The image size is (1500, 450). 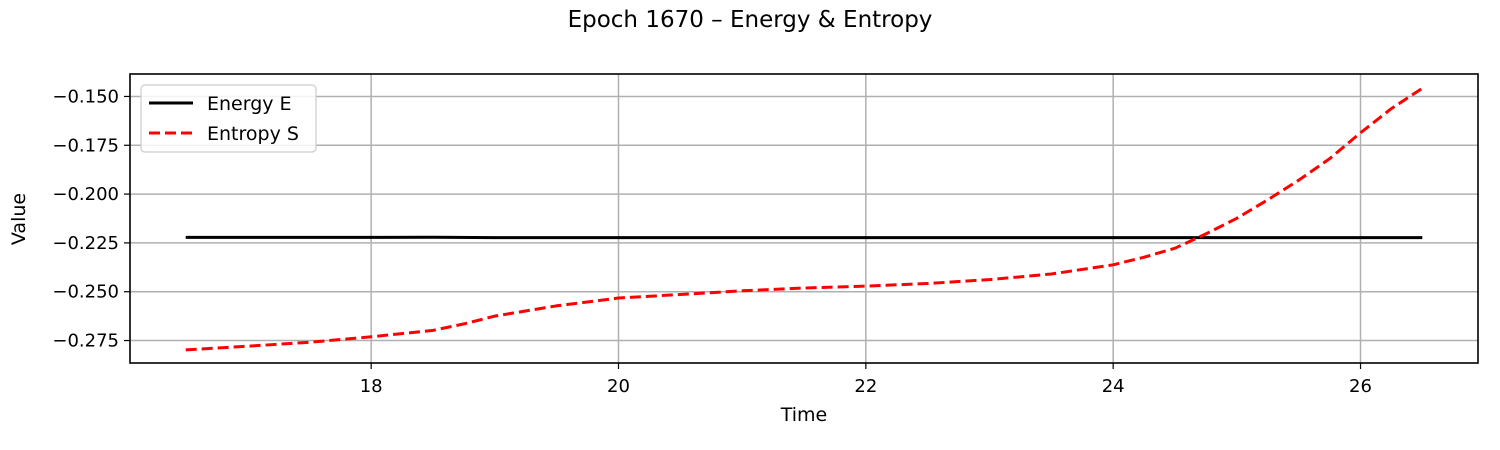 I want to click on legend-label: Entropy S, so click(x=253, y=134).